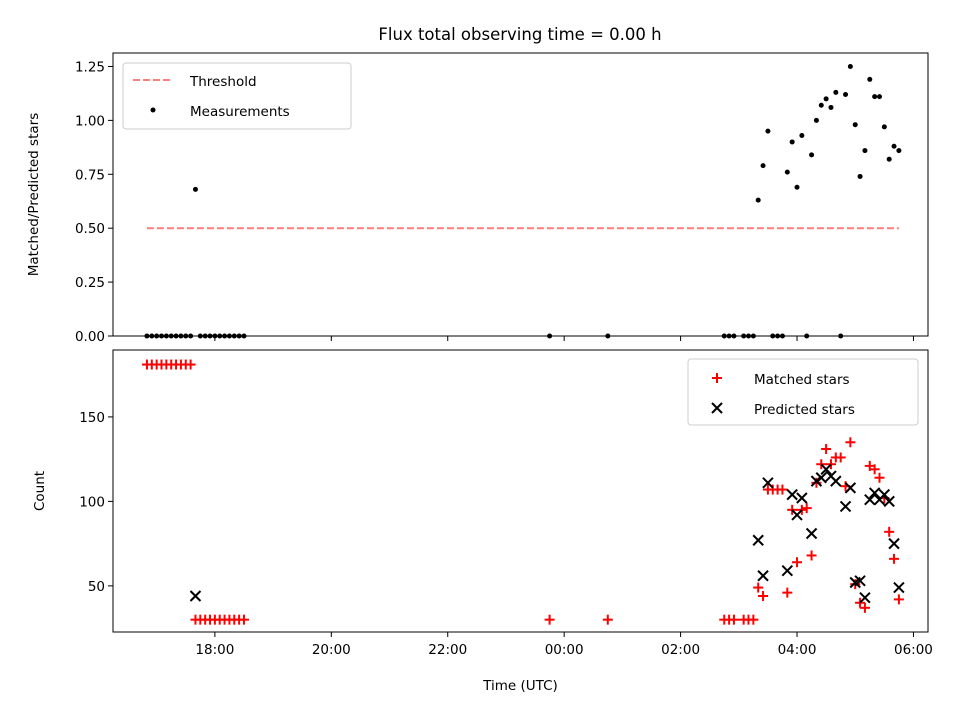 This screenshot has width=960, height=720. What do you see at coordinates (804, 410) in the screenshot?
I see `legend-predicted-label: Predicted stars` at bounding box center [804, 410].